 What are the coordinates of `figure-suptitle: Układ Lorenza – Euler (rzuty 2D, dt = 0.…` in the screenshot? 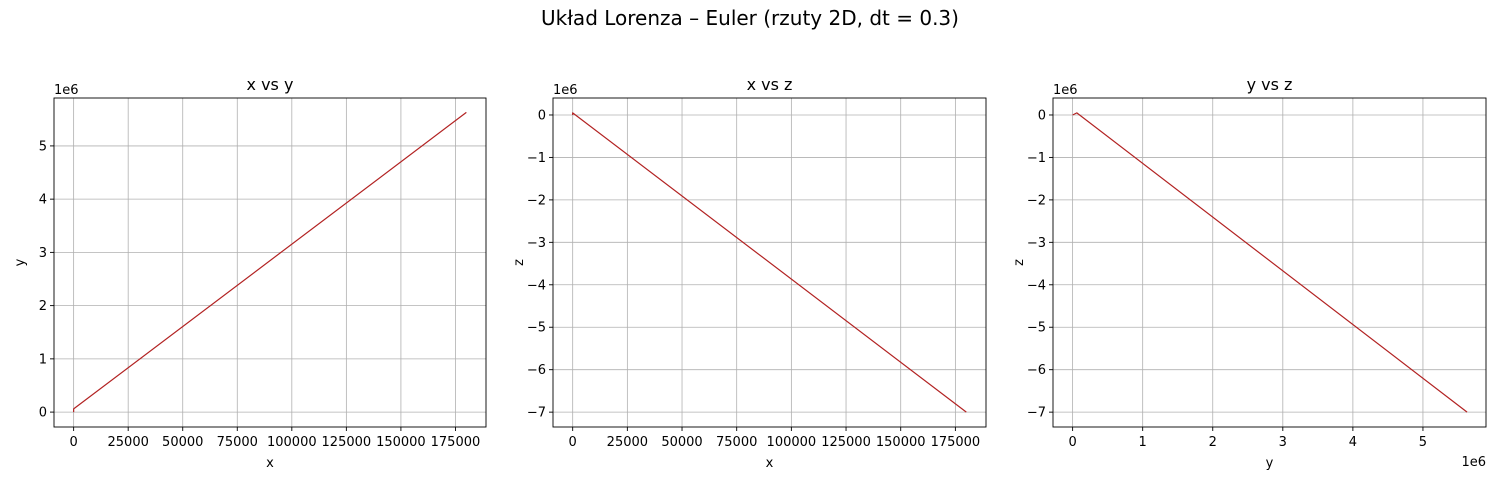 It's located at (750, 18).